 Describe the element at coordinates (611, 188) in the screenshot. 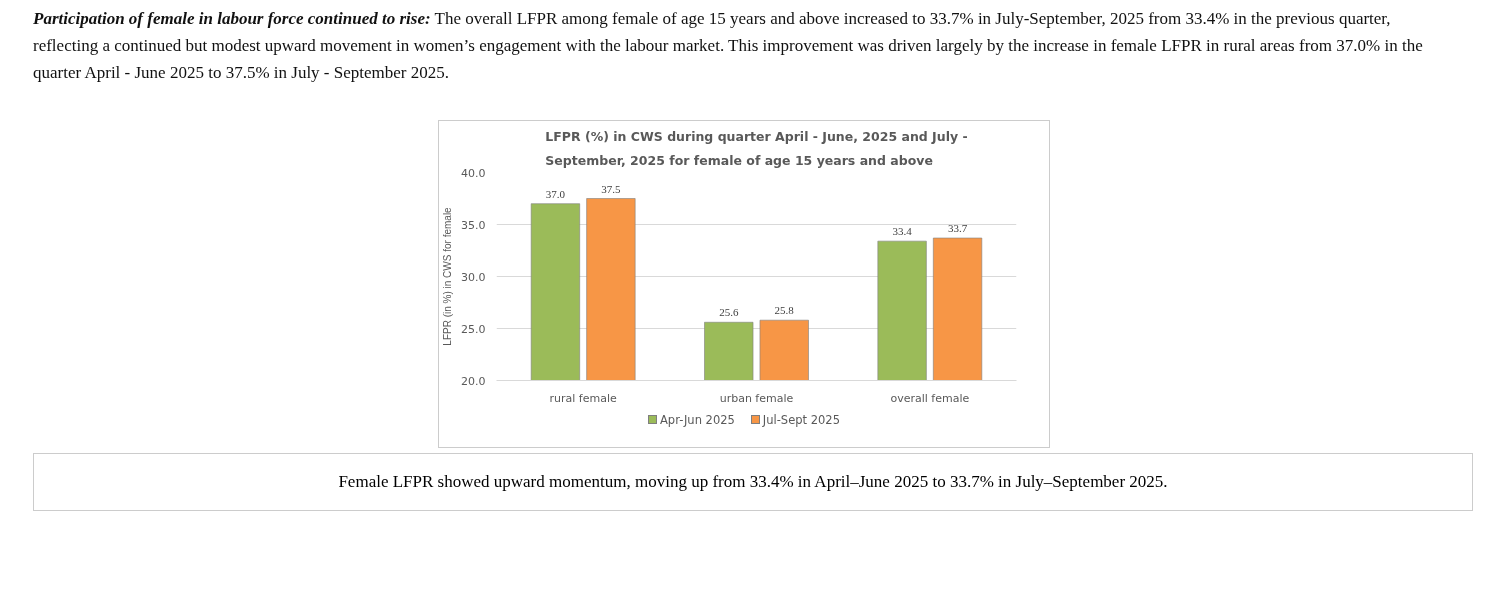

I see `data-label: 37.5` at that location.